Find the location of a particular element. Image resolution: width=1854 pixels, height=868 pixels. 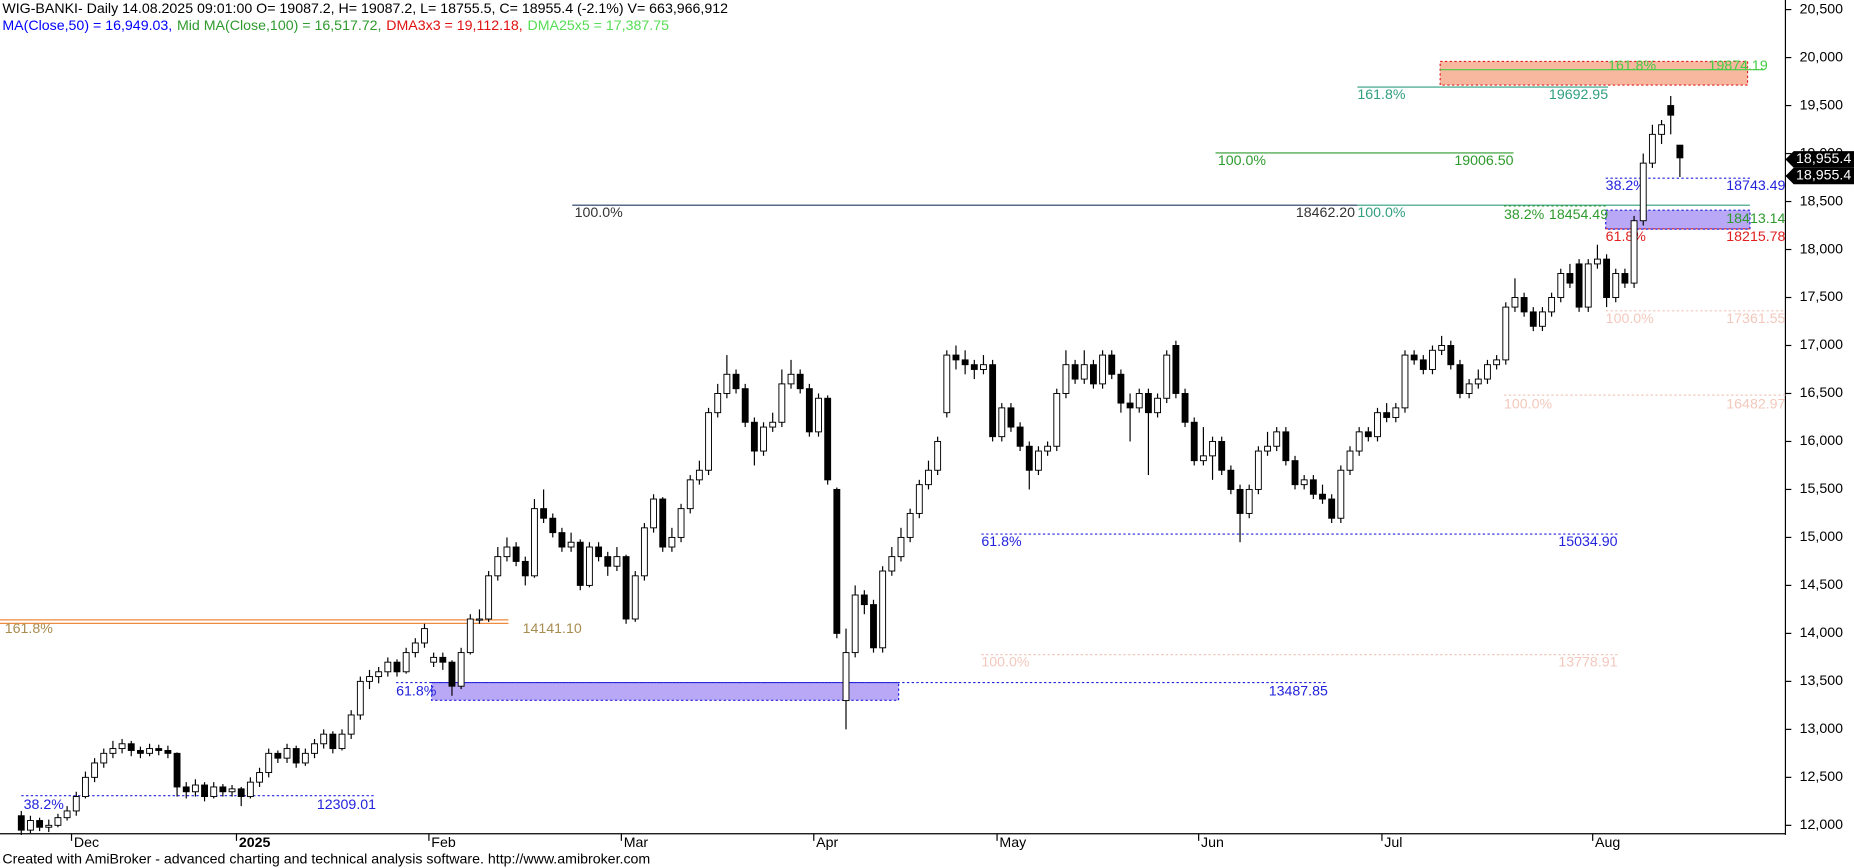

y-tick-label: 17,500 is located at coordinates (1821, 297).